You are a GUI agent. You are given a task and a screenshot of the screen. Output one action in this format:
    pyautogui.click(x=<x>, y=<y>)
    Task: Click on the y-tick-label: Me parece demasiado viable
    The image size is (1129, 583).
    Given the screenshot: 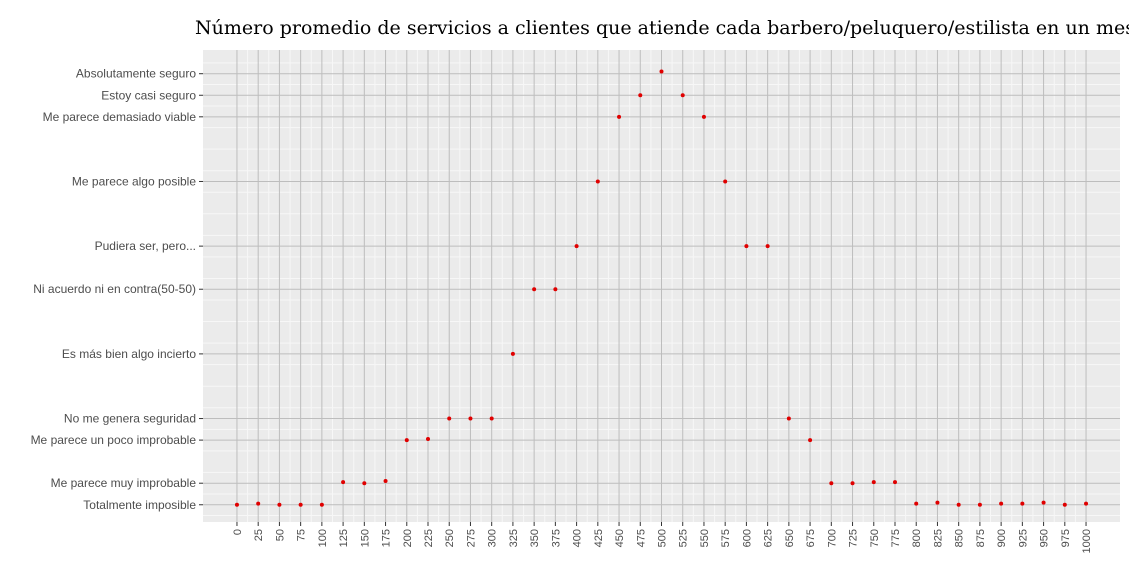 What is the action you would take?
    pyautogui.click(x=120, y=117)
    